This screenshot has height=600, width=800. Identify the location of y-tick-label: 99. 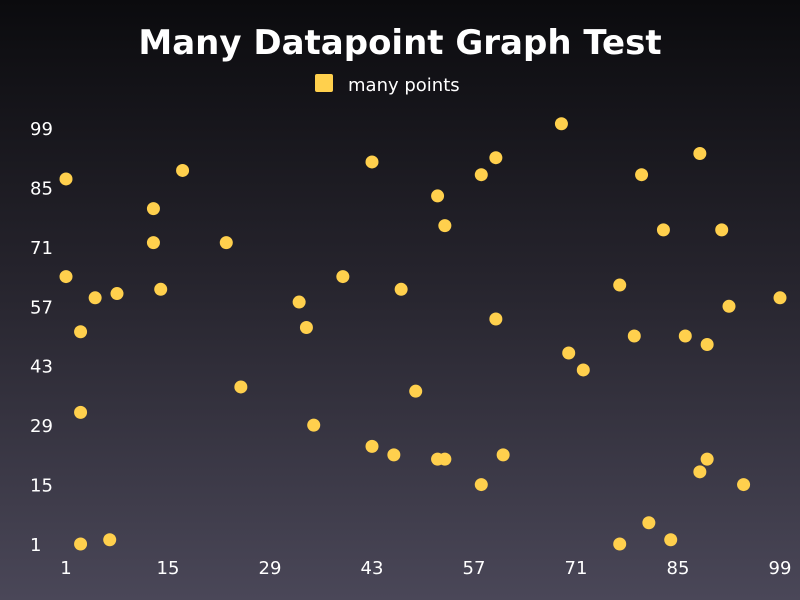
(41, 129).